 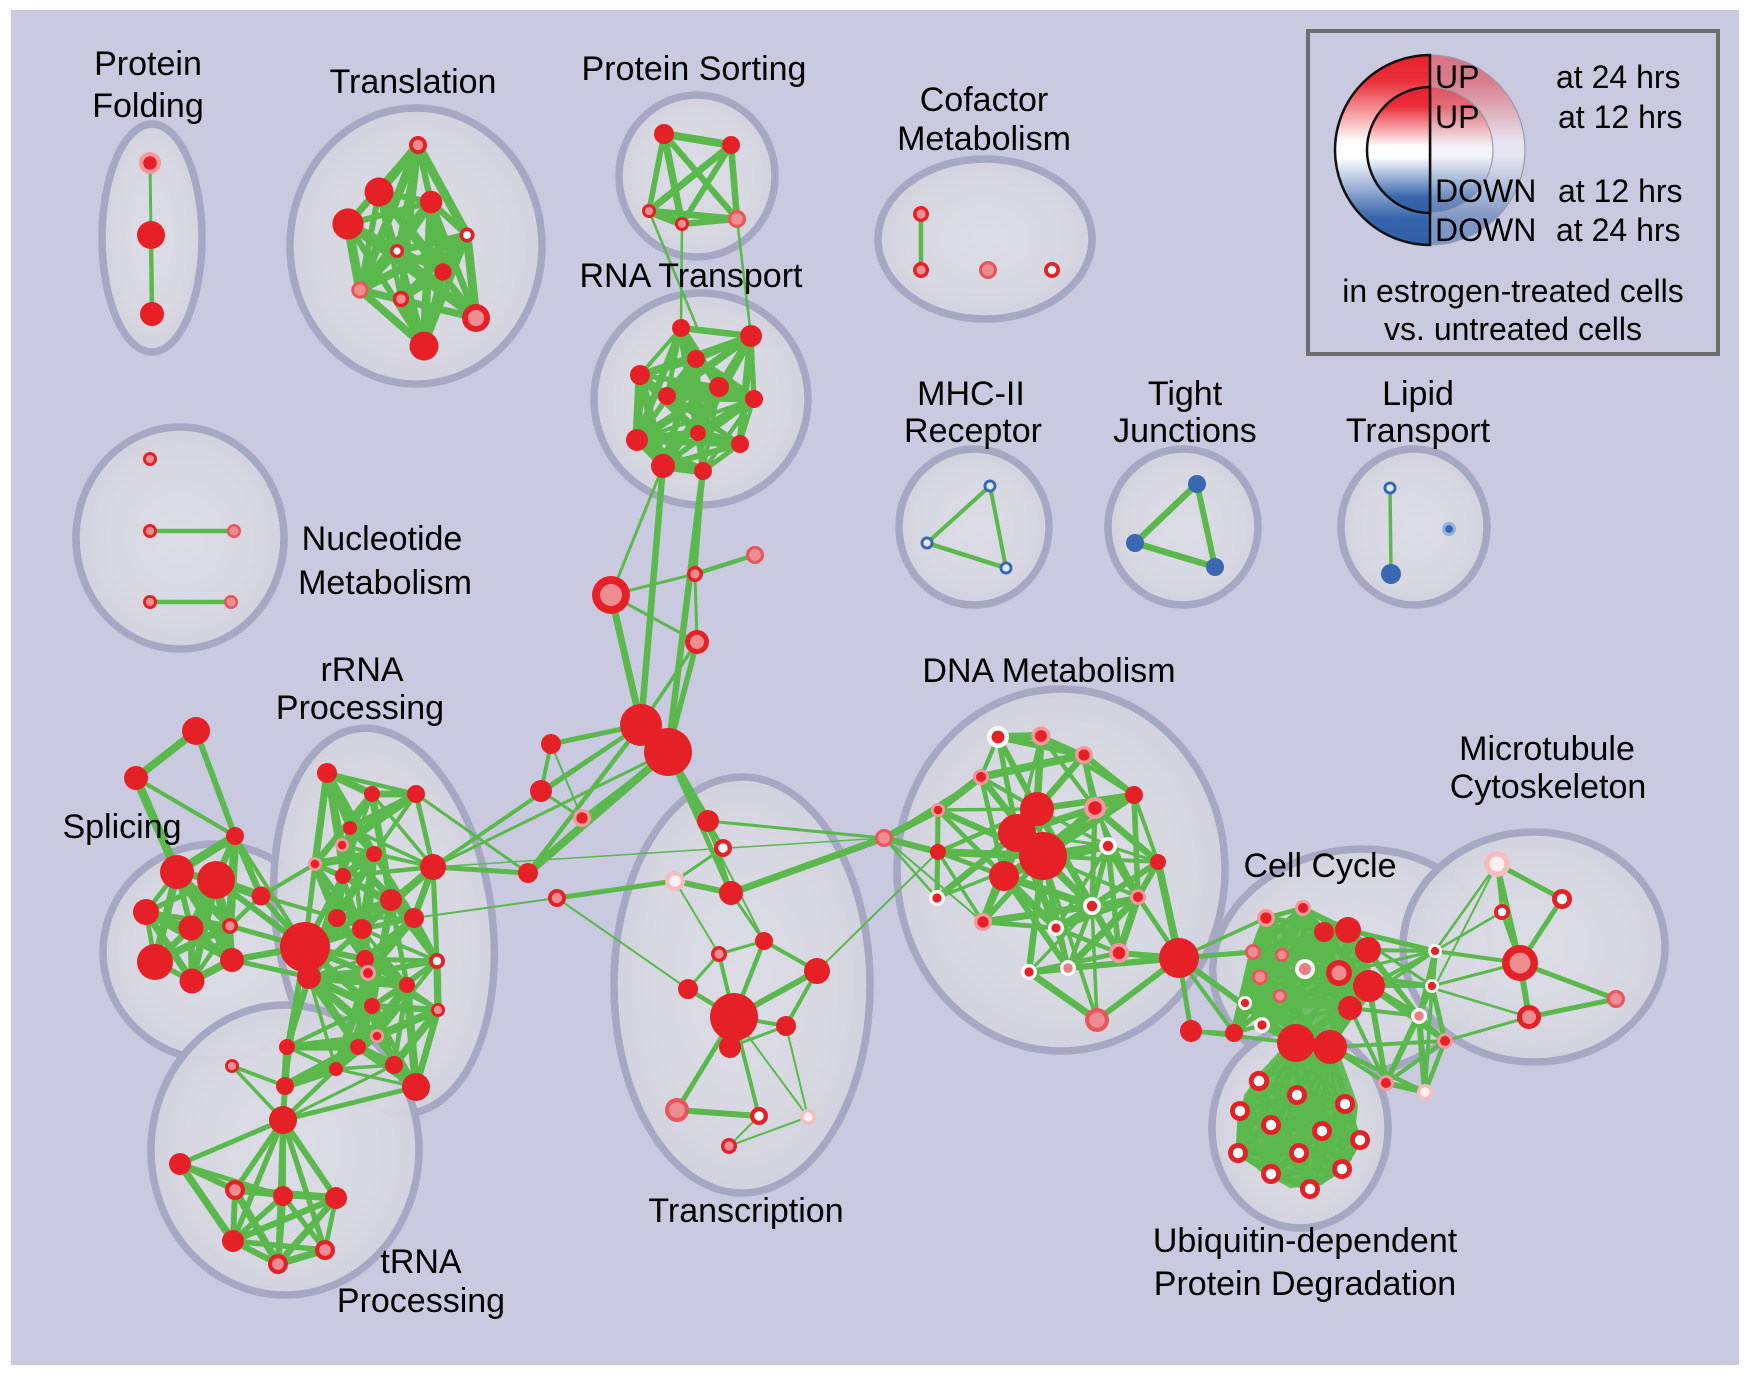 I want to click on svg-text: Tight, so click(x=1185, y=394).